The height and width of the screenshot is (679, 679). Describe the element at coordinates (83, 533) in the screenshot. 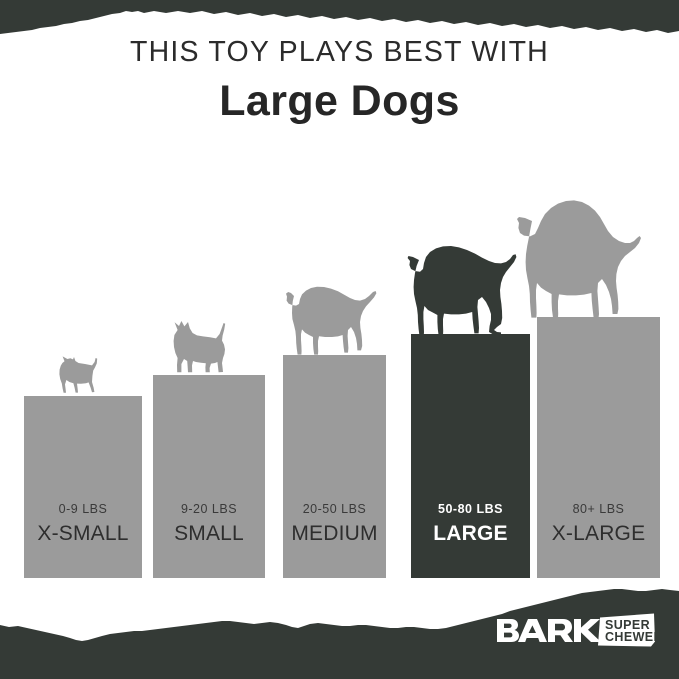

I see `bar-size-label: X-SMALL` at that location.